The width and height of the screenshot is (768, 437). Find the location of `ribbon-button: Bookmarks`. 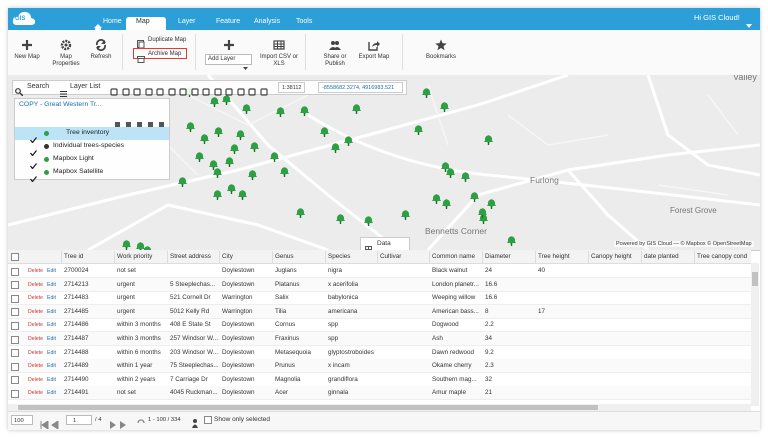

ribbon-button: Bookmarks is located at coordinates (441, 57).